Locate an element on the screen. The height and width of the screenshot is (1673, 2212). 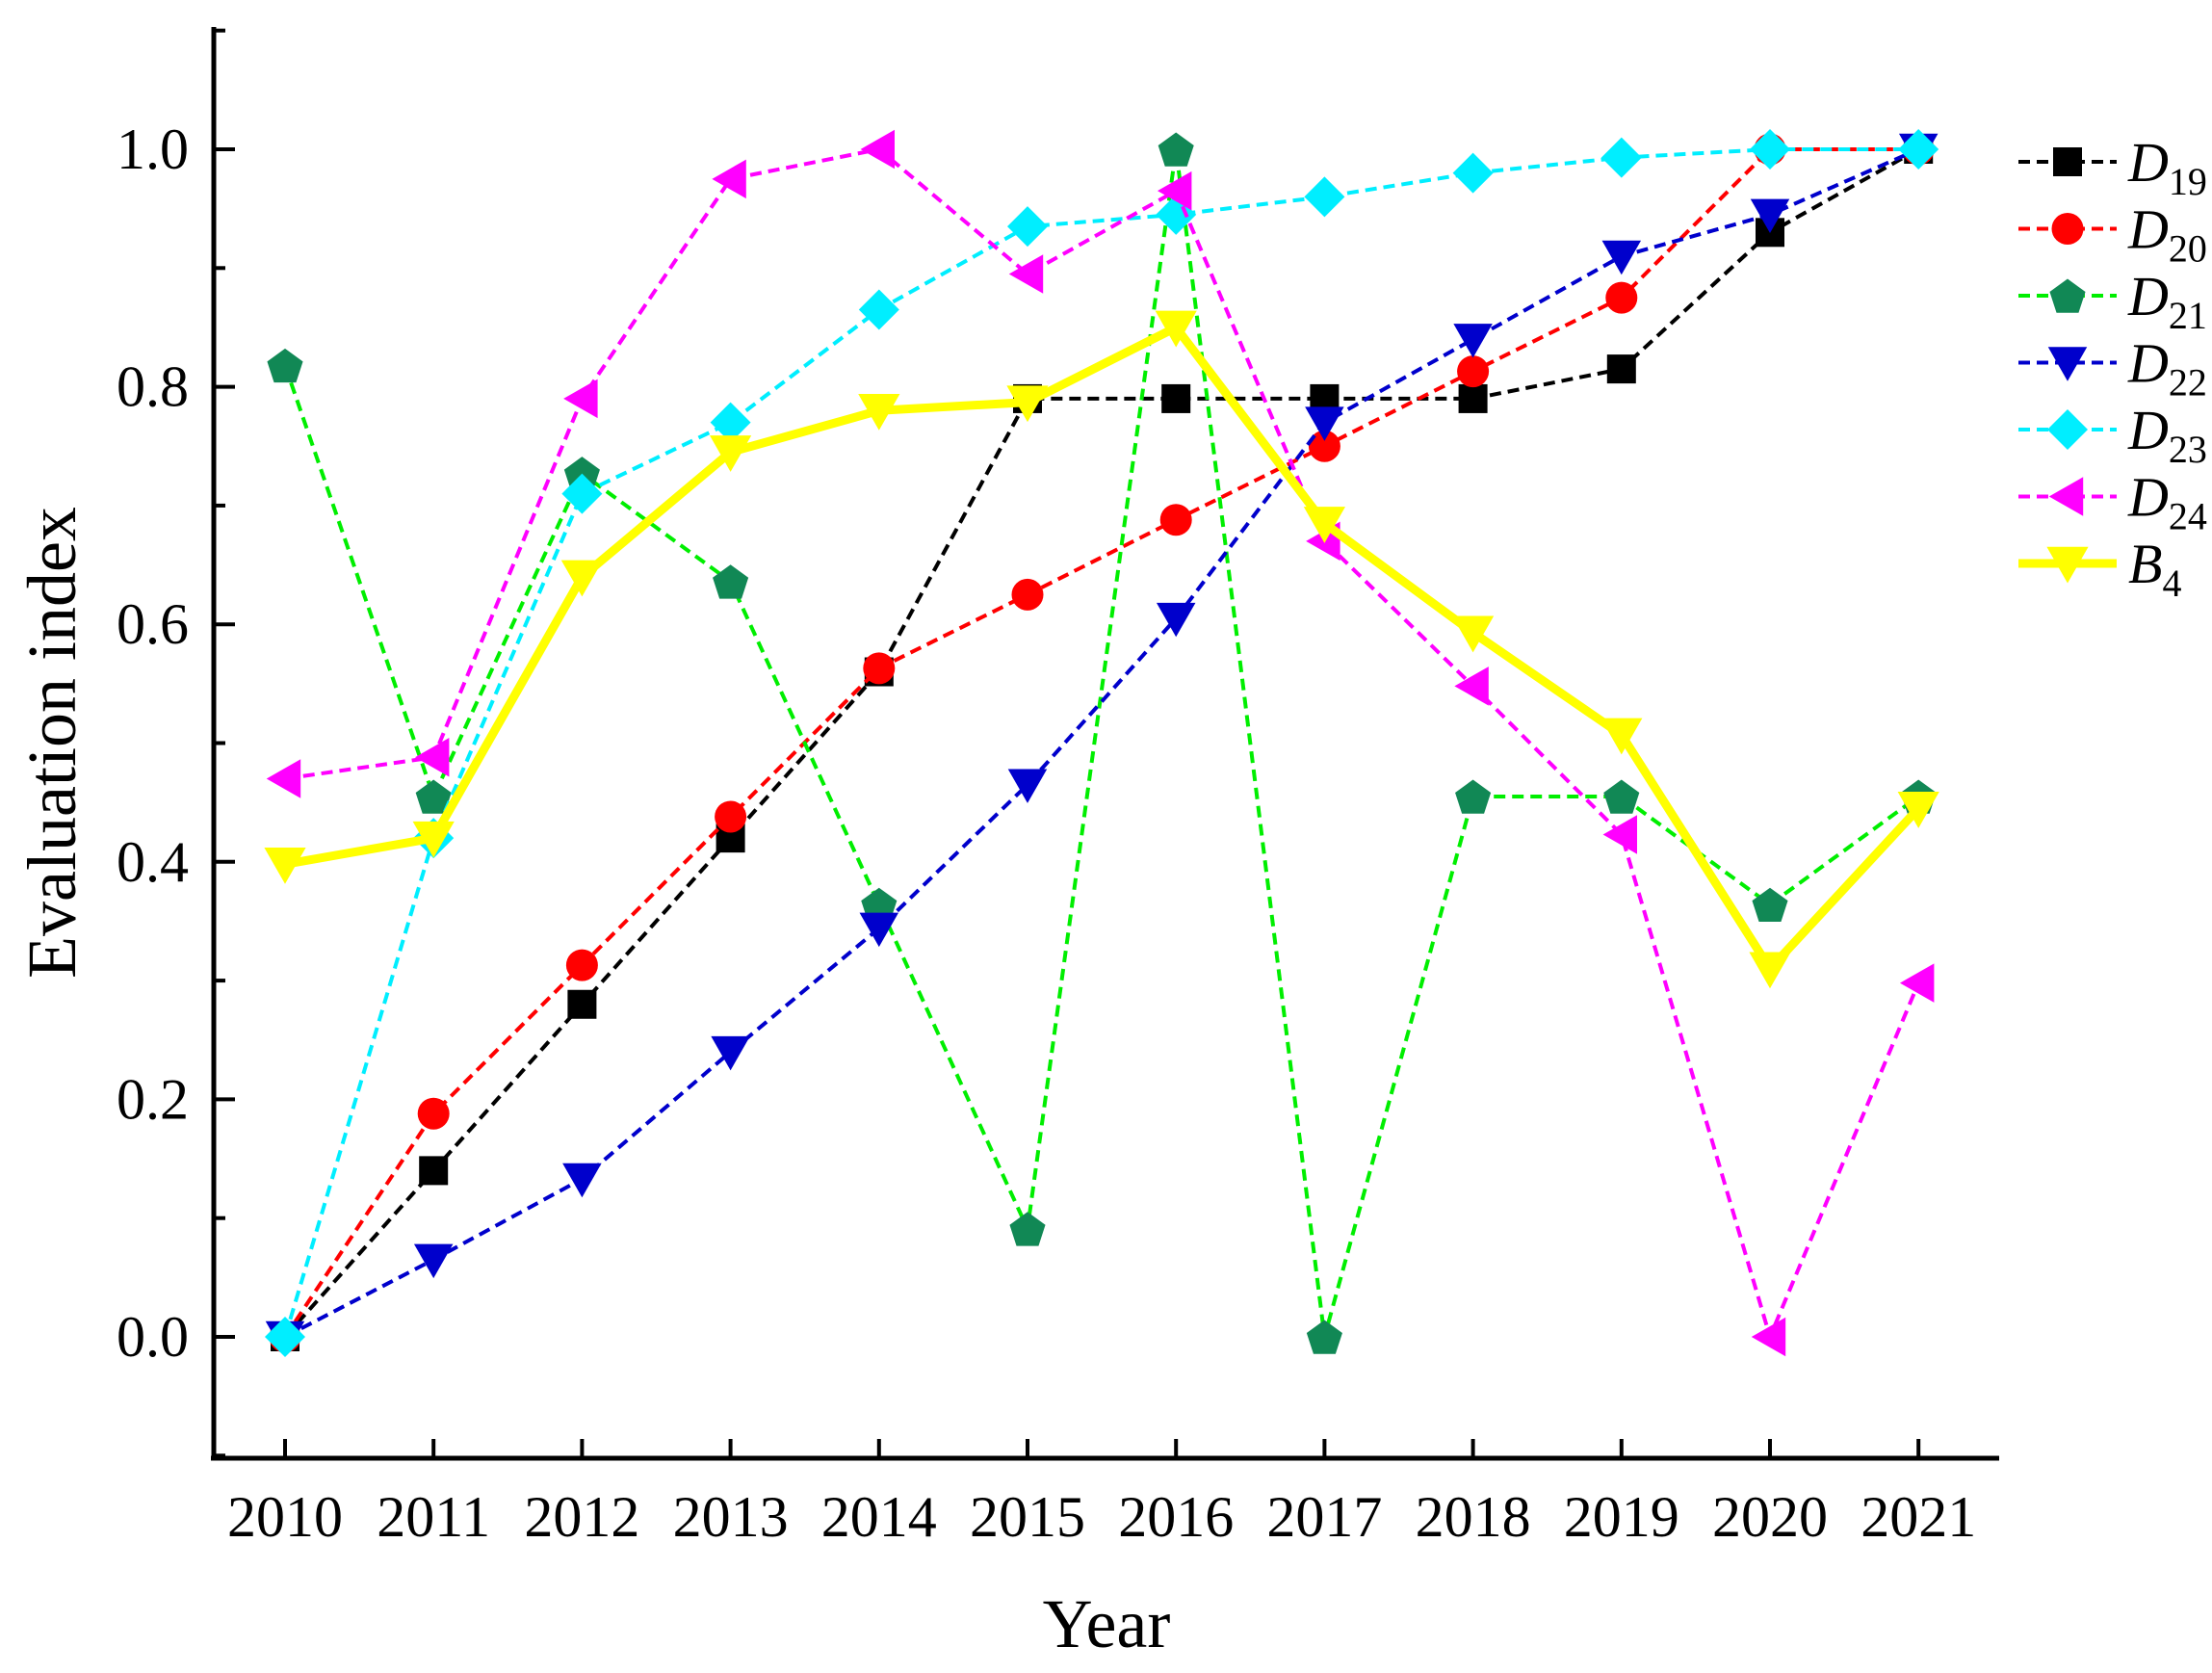
legend-label-D22: D22 is located at coordinates (2167, 368).